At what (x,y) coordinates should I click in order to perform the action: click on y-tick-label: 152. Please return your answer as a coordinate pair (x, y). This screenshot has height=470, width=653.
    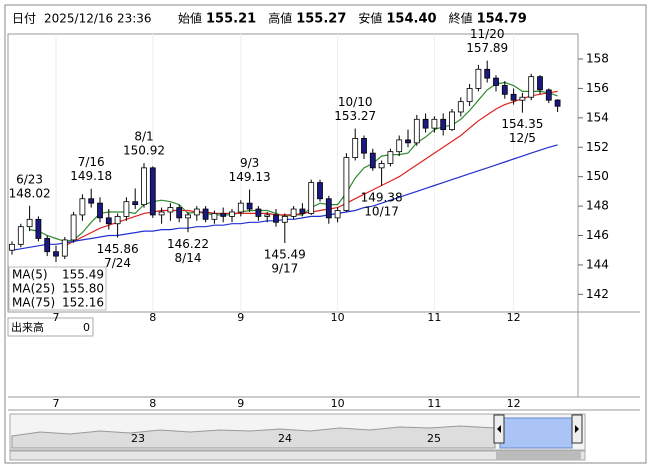
    Looking at the image, I should click on (597, 147).